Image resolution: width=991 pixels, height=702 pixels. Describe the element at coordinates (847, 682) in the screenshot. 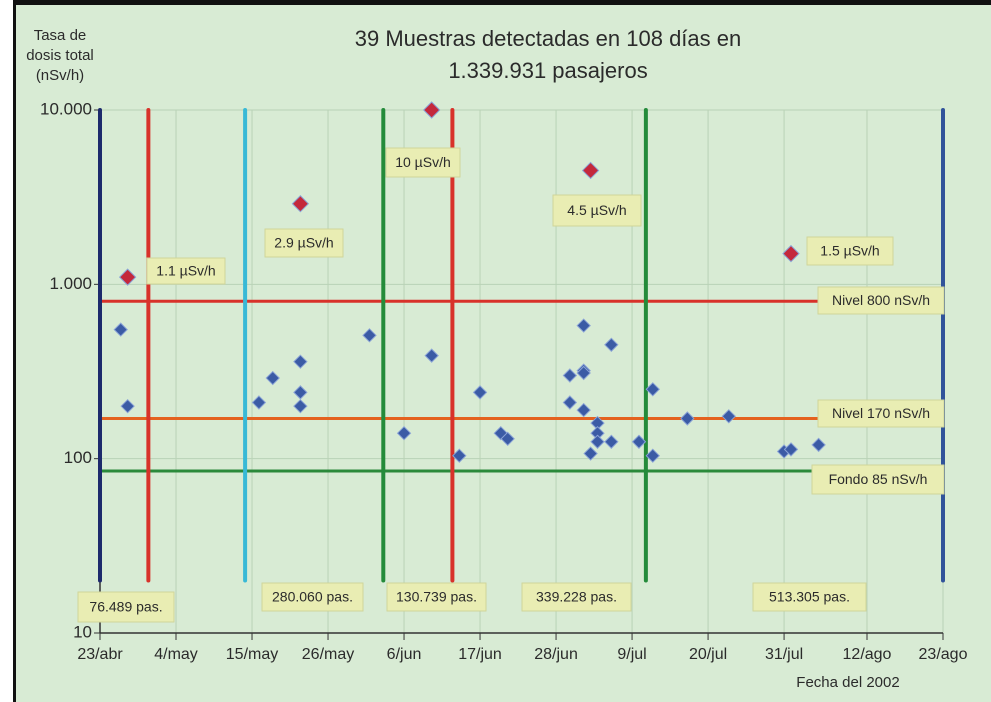

I see `x-axis-label: Fecha del 2002` at that location.